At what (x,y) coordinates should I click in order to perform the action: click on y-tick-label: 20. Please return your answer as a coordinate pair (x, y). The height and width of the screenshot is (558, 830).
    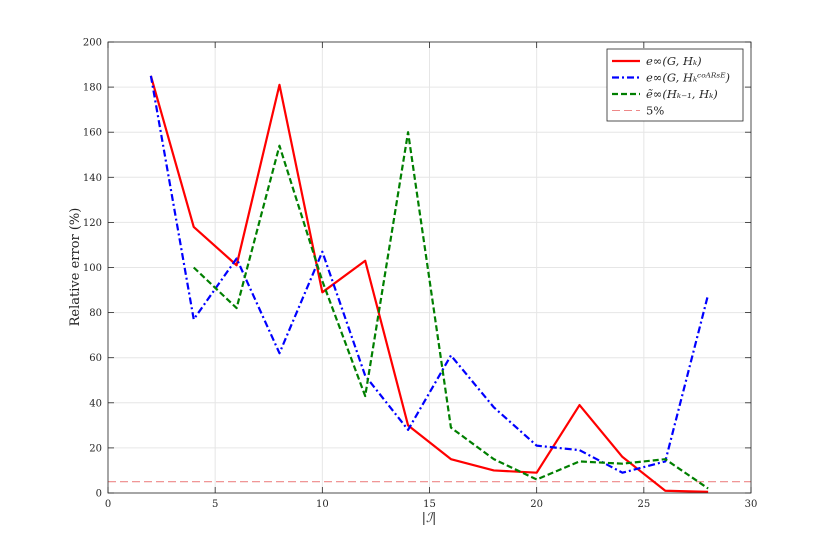
    Looking at the image, I should click on (95, 448).